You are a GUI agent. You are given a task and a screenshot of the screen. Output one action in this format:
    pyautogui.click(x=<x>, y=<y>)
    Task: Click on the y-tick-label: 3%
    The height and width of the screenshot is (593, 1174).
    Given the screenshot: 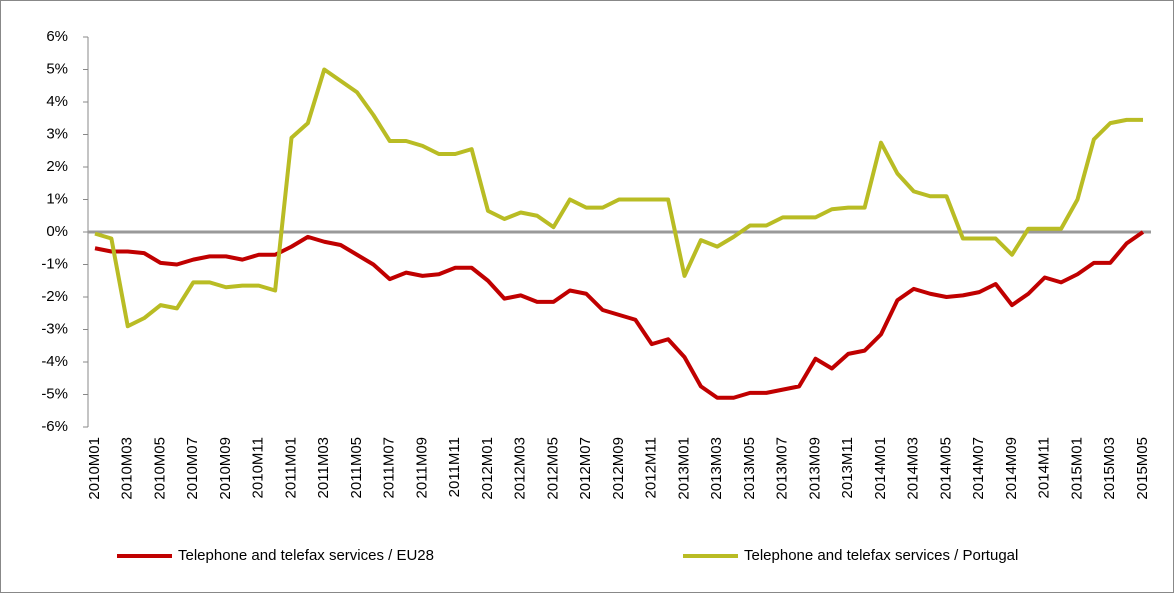 What is the action you would take?
    pyautogui.click(x=57, y=133)
    